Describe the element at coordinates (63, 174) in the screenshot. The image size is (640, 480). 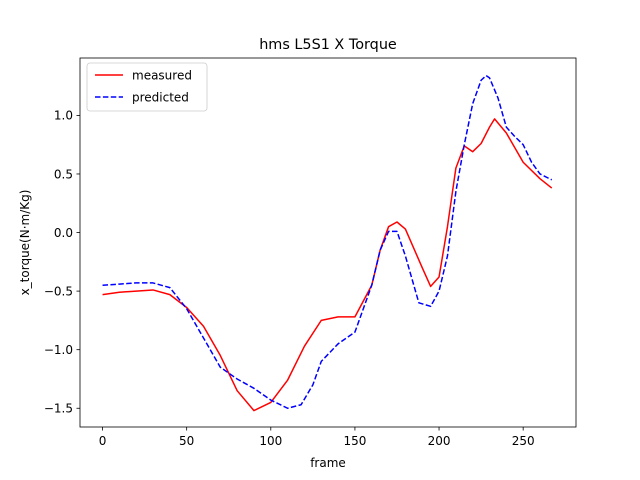
I see `y-tick-label: 0.5` at that location.